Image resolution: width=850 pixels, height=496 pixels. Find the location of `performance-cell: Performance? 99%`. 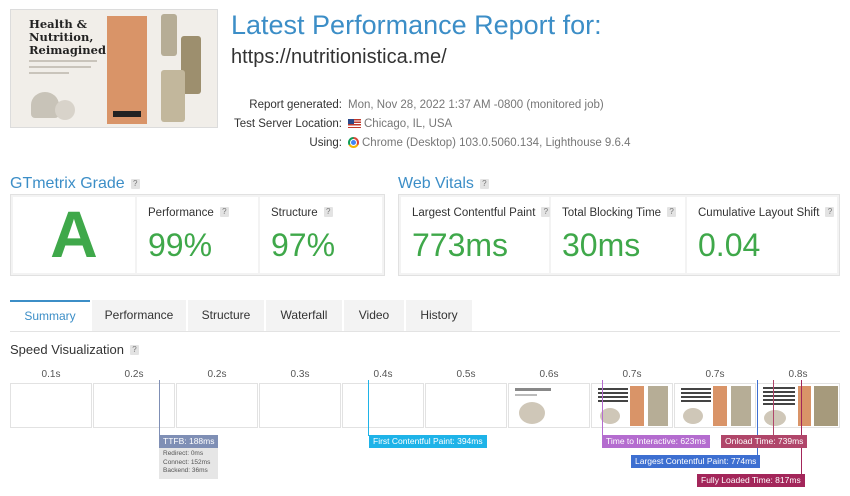

performance-cell: Performance? 99% is located at coordinates (197, 235).